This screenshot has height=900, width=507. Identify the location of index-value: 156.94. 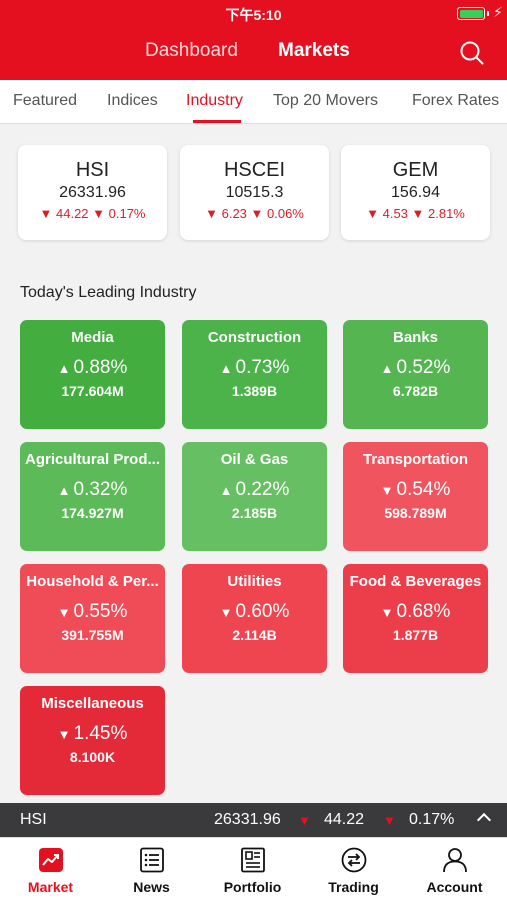
(415, 192).